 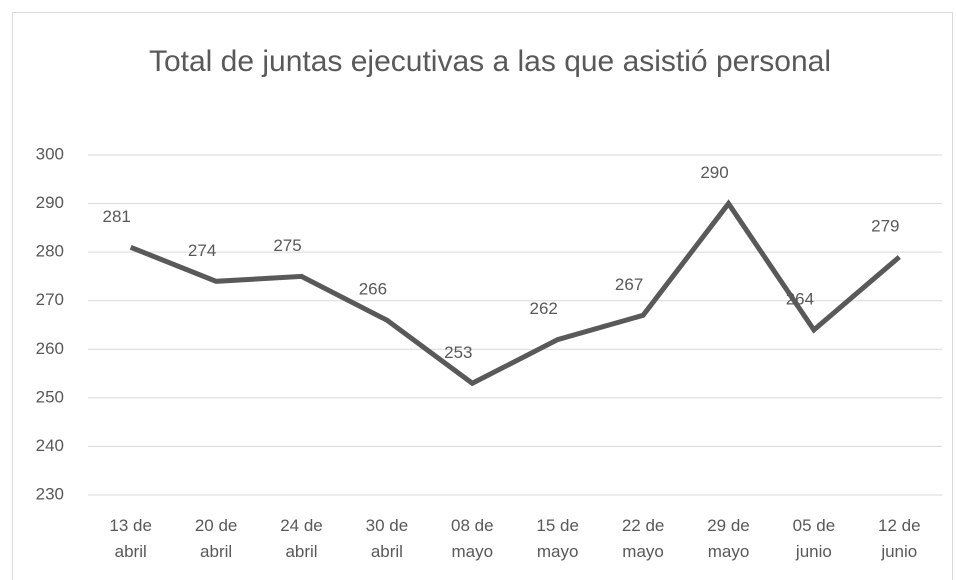 What do you see at coordinates (117, 216) in the screenshot?
I see `data-label: 281` at bounding box center [117, 216].